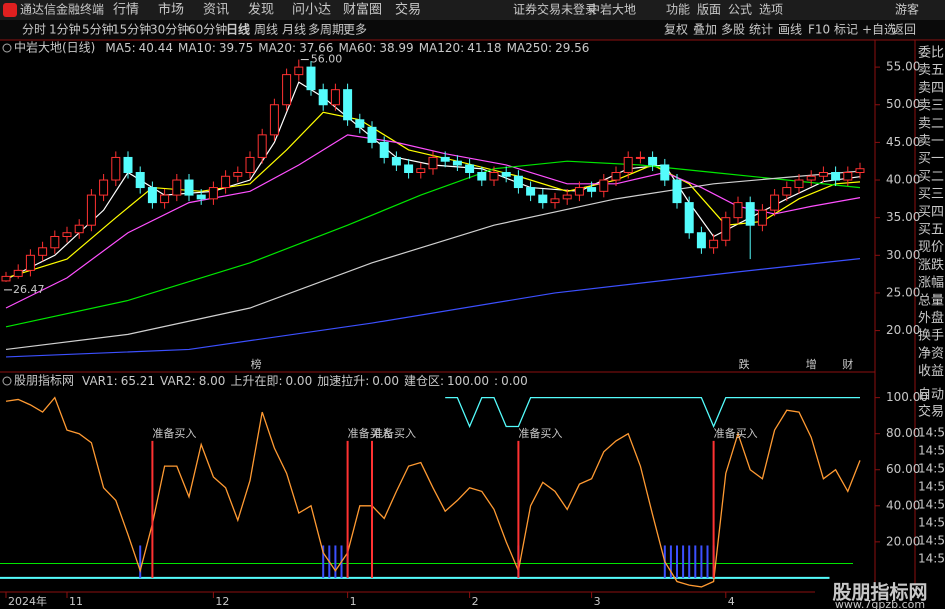  I want to click on quote-label: 换手, so click(931, 336).